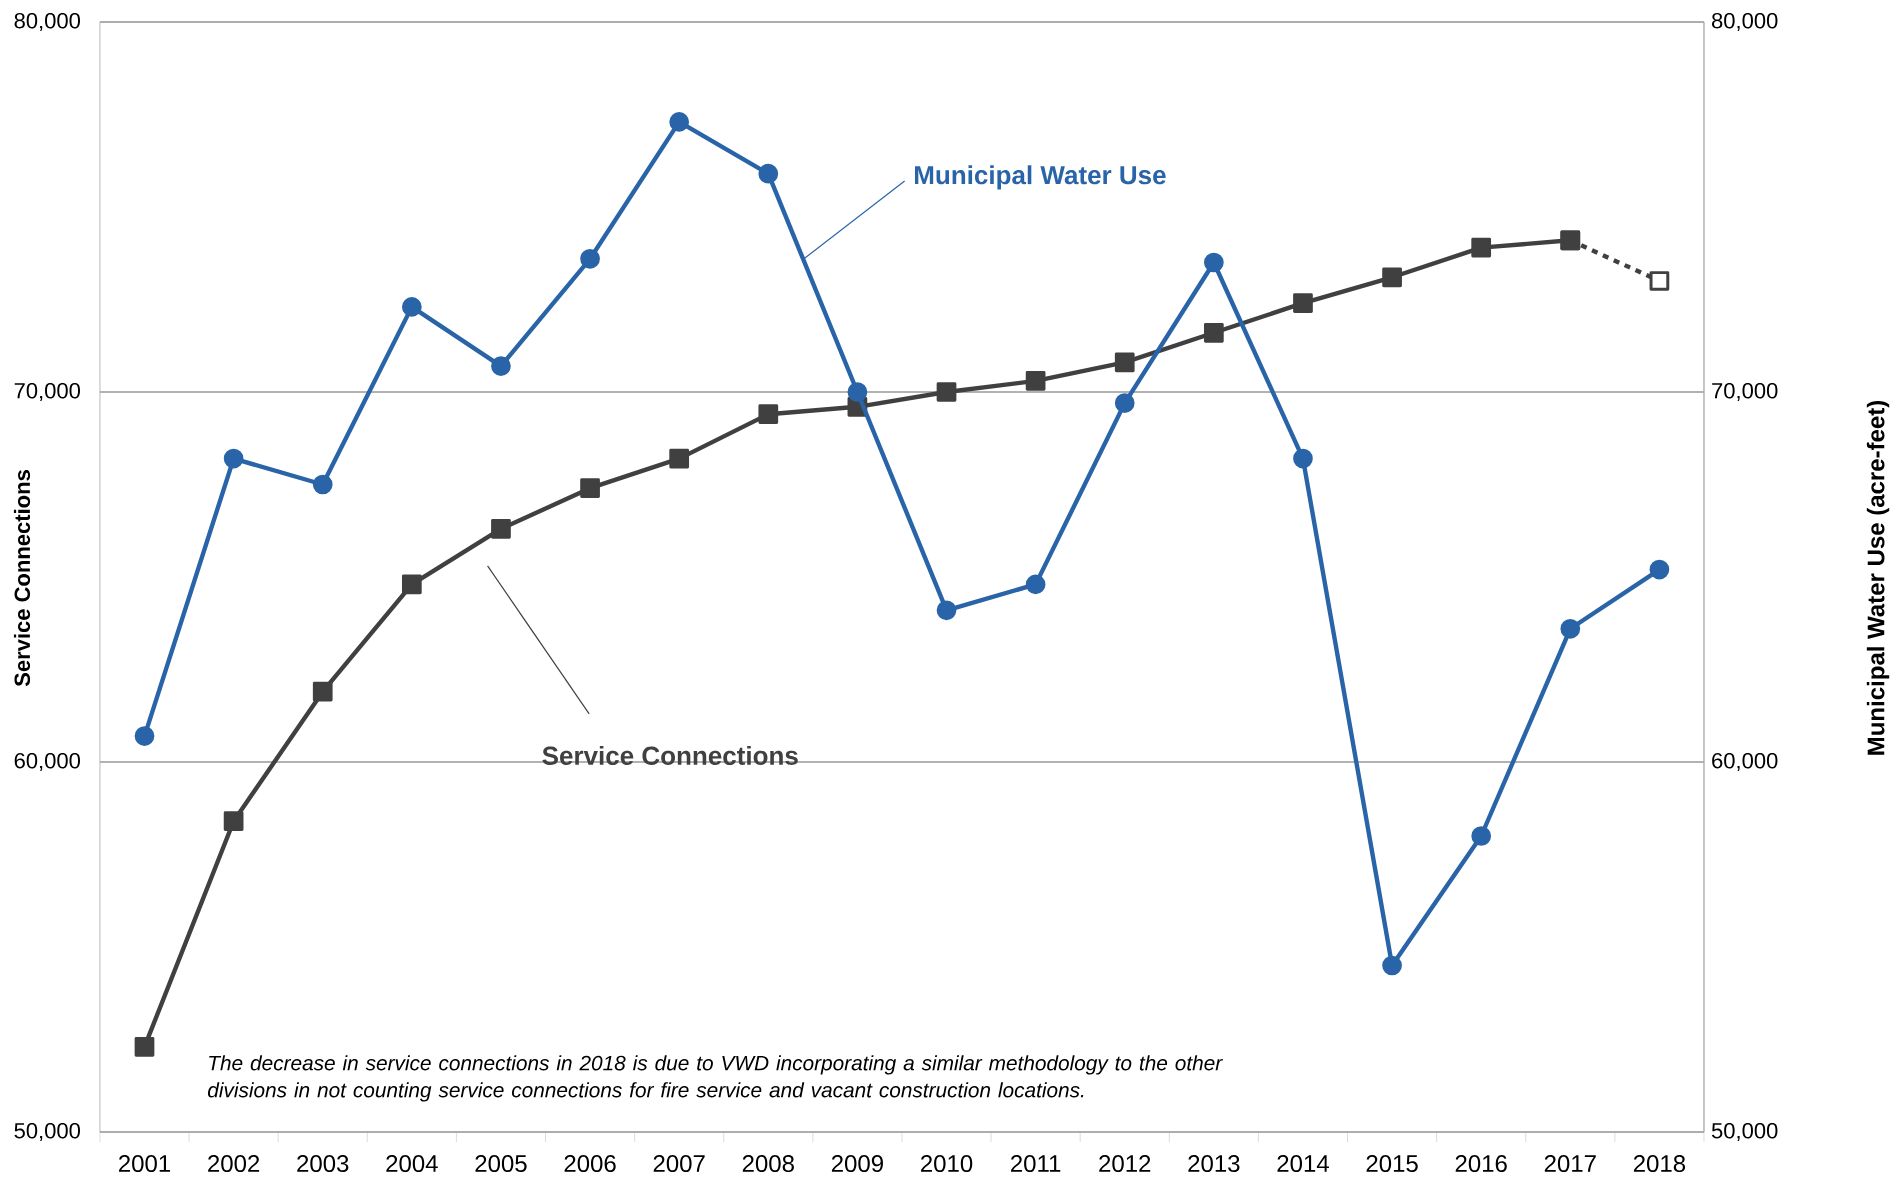  What do you see at coordinates (234, 1164) in the screenshot?
I see `x-tick-label: 2002` at bounding box center [234, 1164].